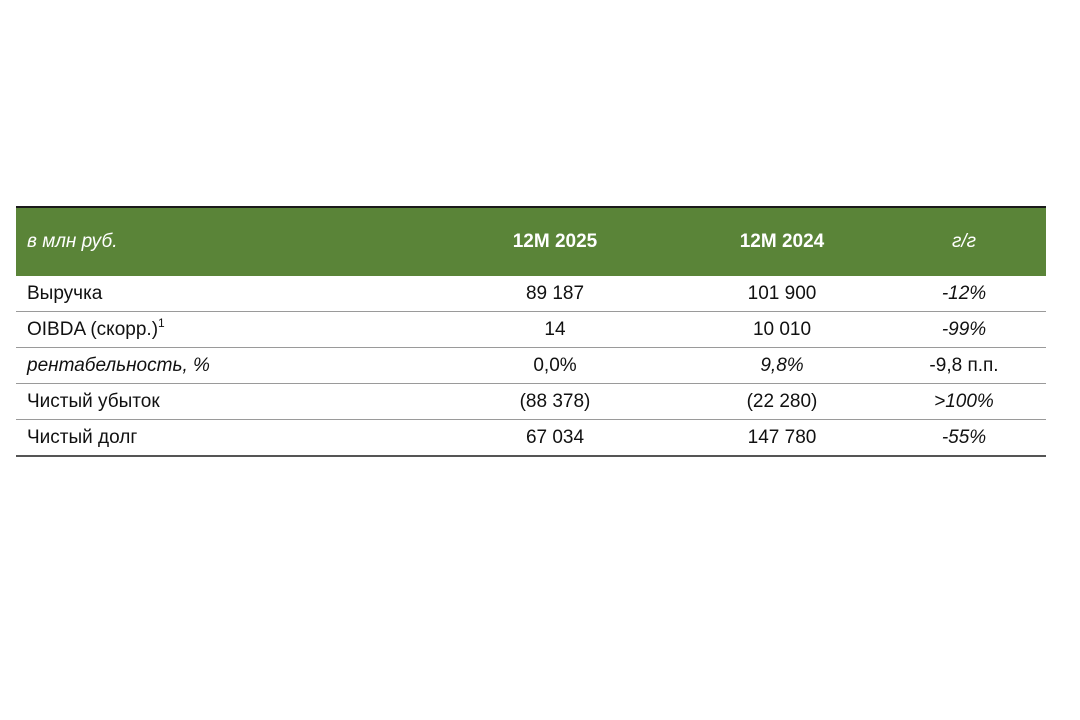 Image resolution: width=1080 pixels, height=720 pixels. I want to click on row-value-2024: (22 280), so click(782, 401).